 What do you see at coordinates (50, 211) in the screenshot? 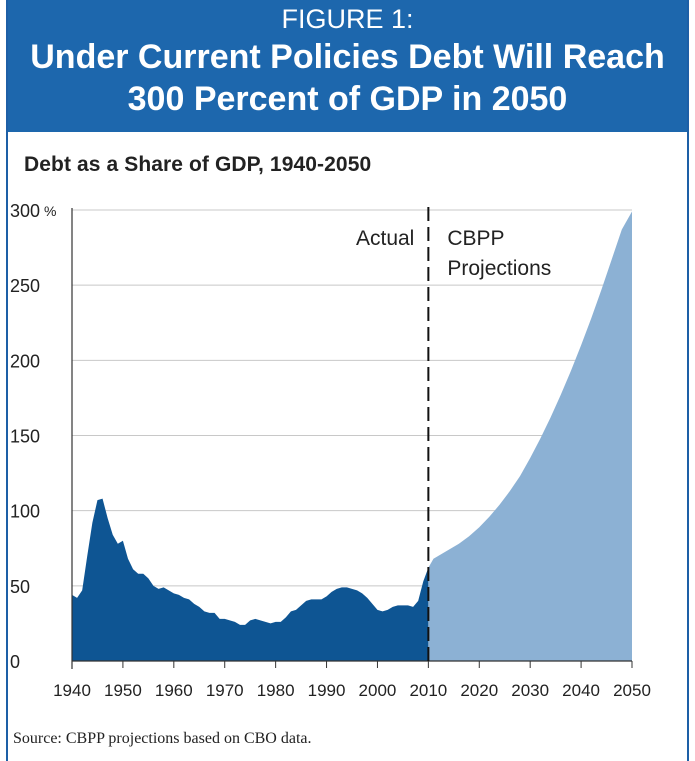
I see `y-unit-label: %` at bounding box center [50, 211].